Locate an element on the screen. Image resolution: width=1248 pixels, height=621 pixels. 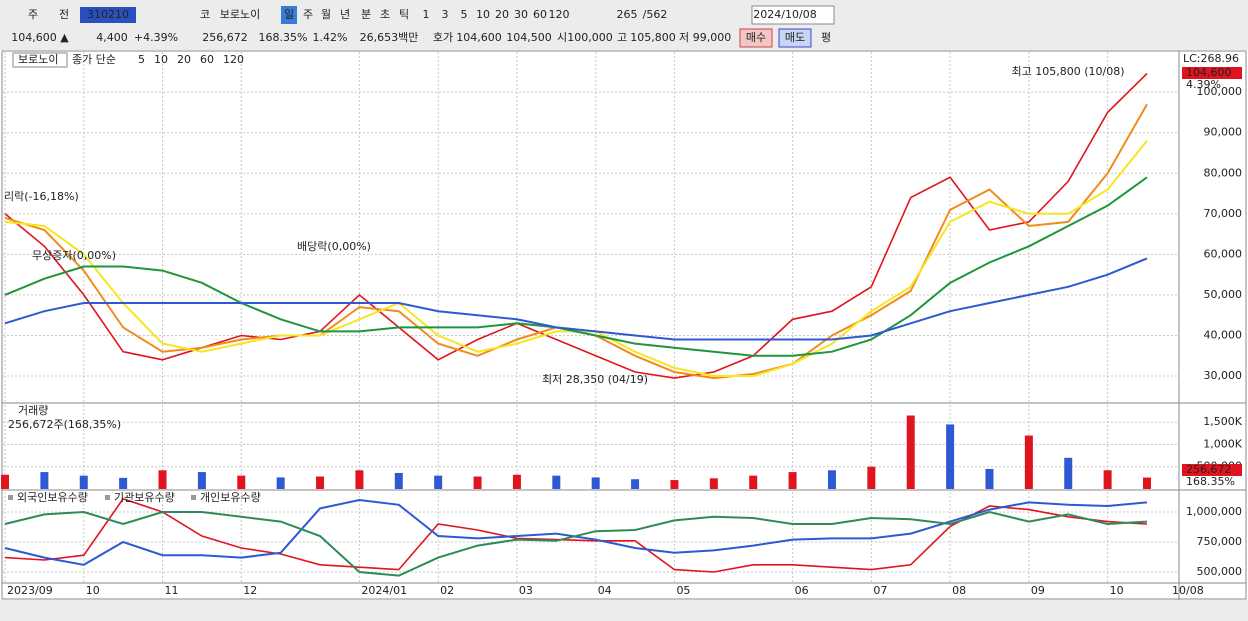
toolbar-button: 틱 is located at coordinates (404, 14).